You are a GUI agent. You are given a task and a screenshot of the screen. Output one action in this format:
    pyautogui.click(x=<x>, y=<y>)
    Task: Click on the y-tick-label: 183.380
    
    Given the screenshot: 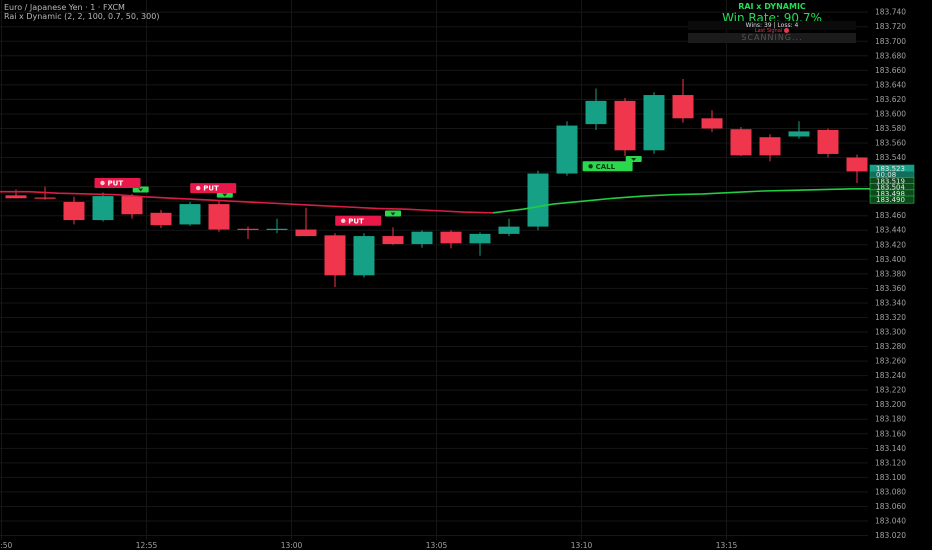 What is the action you would take?
    pyautogui.click(x=890, y=273)
    